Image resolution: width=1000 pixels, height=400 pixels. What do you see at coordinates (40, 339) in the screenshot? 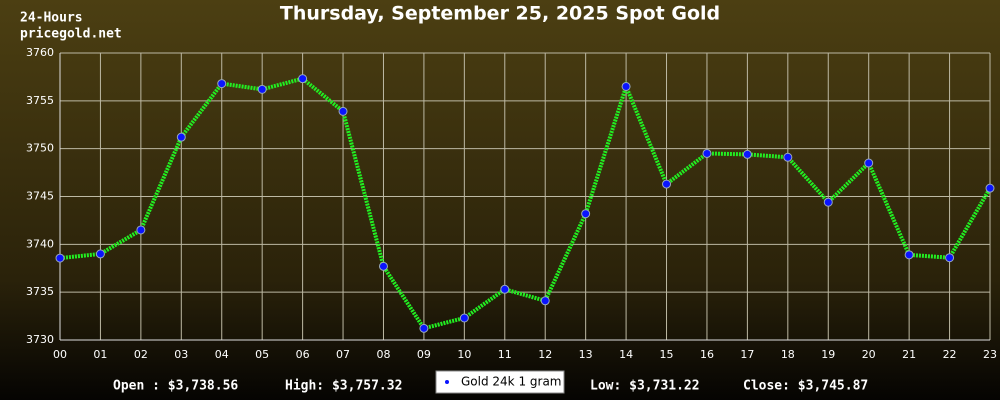
I see `y-tick-label: 3730` at bounding box center [40, 339].